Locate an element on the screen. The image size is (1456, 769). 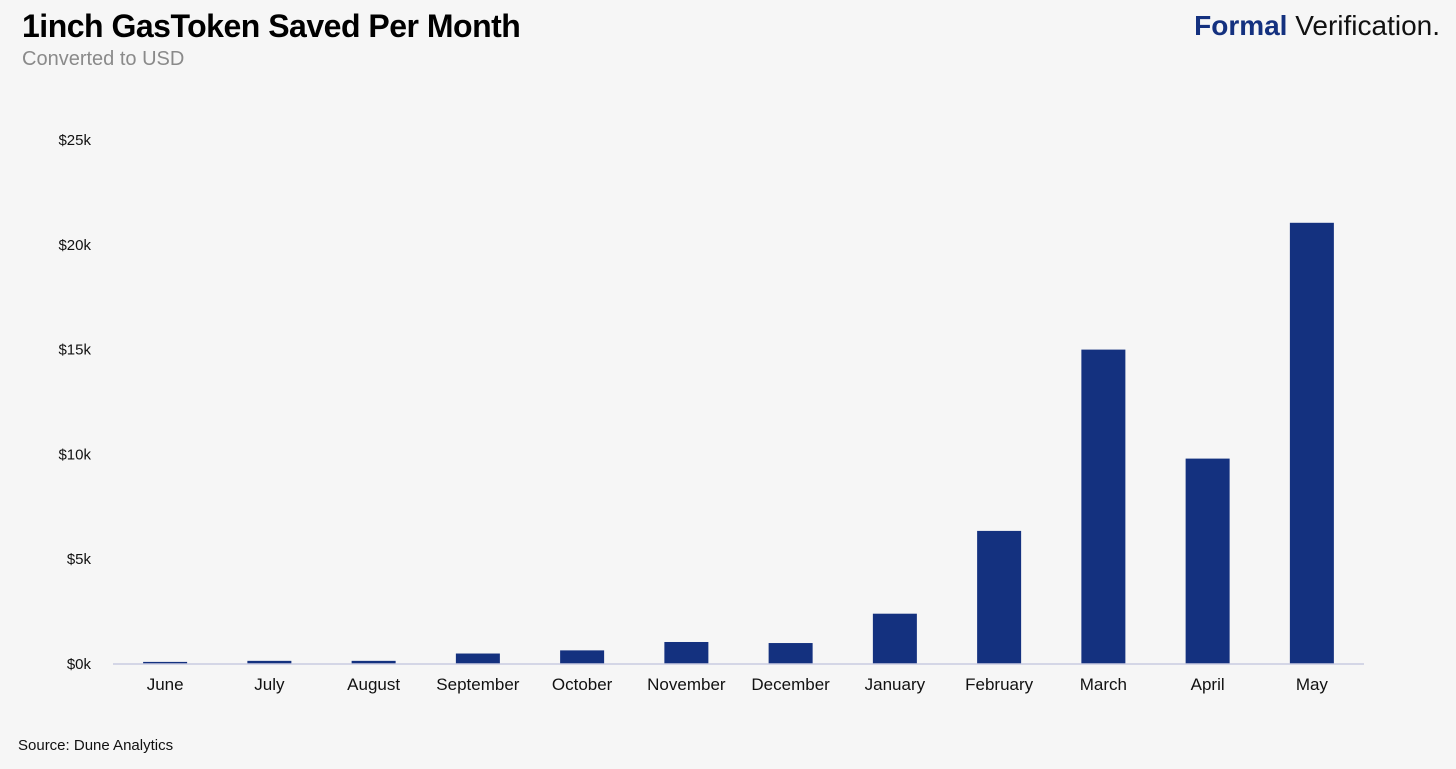
y-tick-label: $10k is located at coordinates (74, 454).